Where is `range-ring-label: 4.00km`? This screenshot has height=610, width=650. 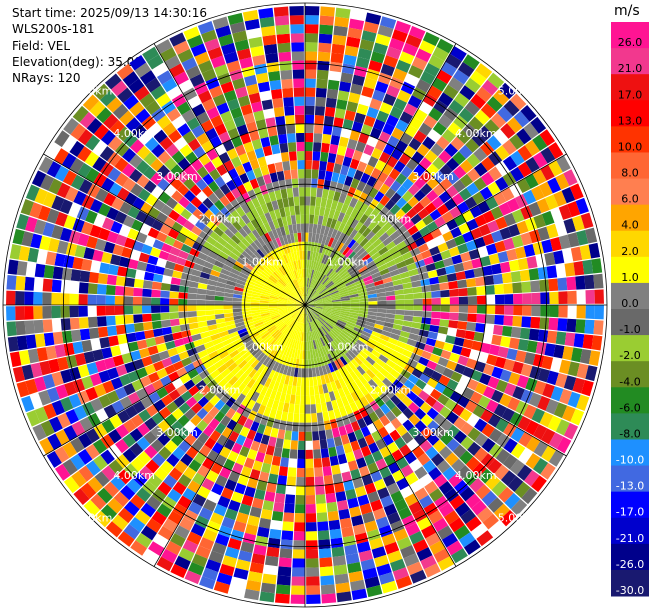
range-ring-label: 4.00km is located at coordinates (134, 133).